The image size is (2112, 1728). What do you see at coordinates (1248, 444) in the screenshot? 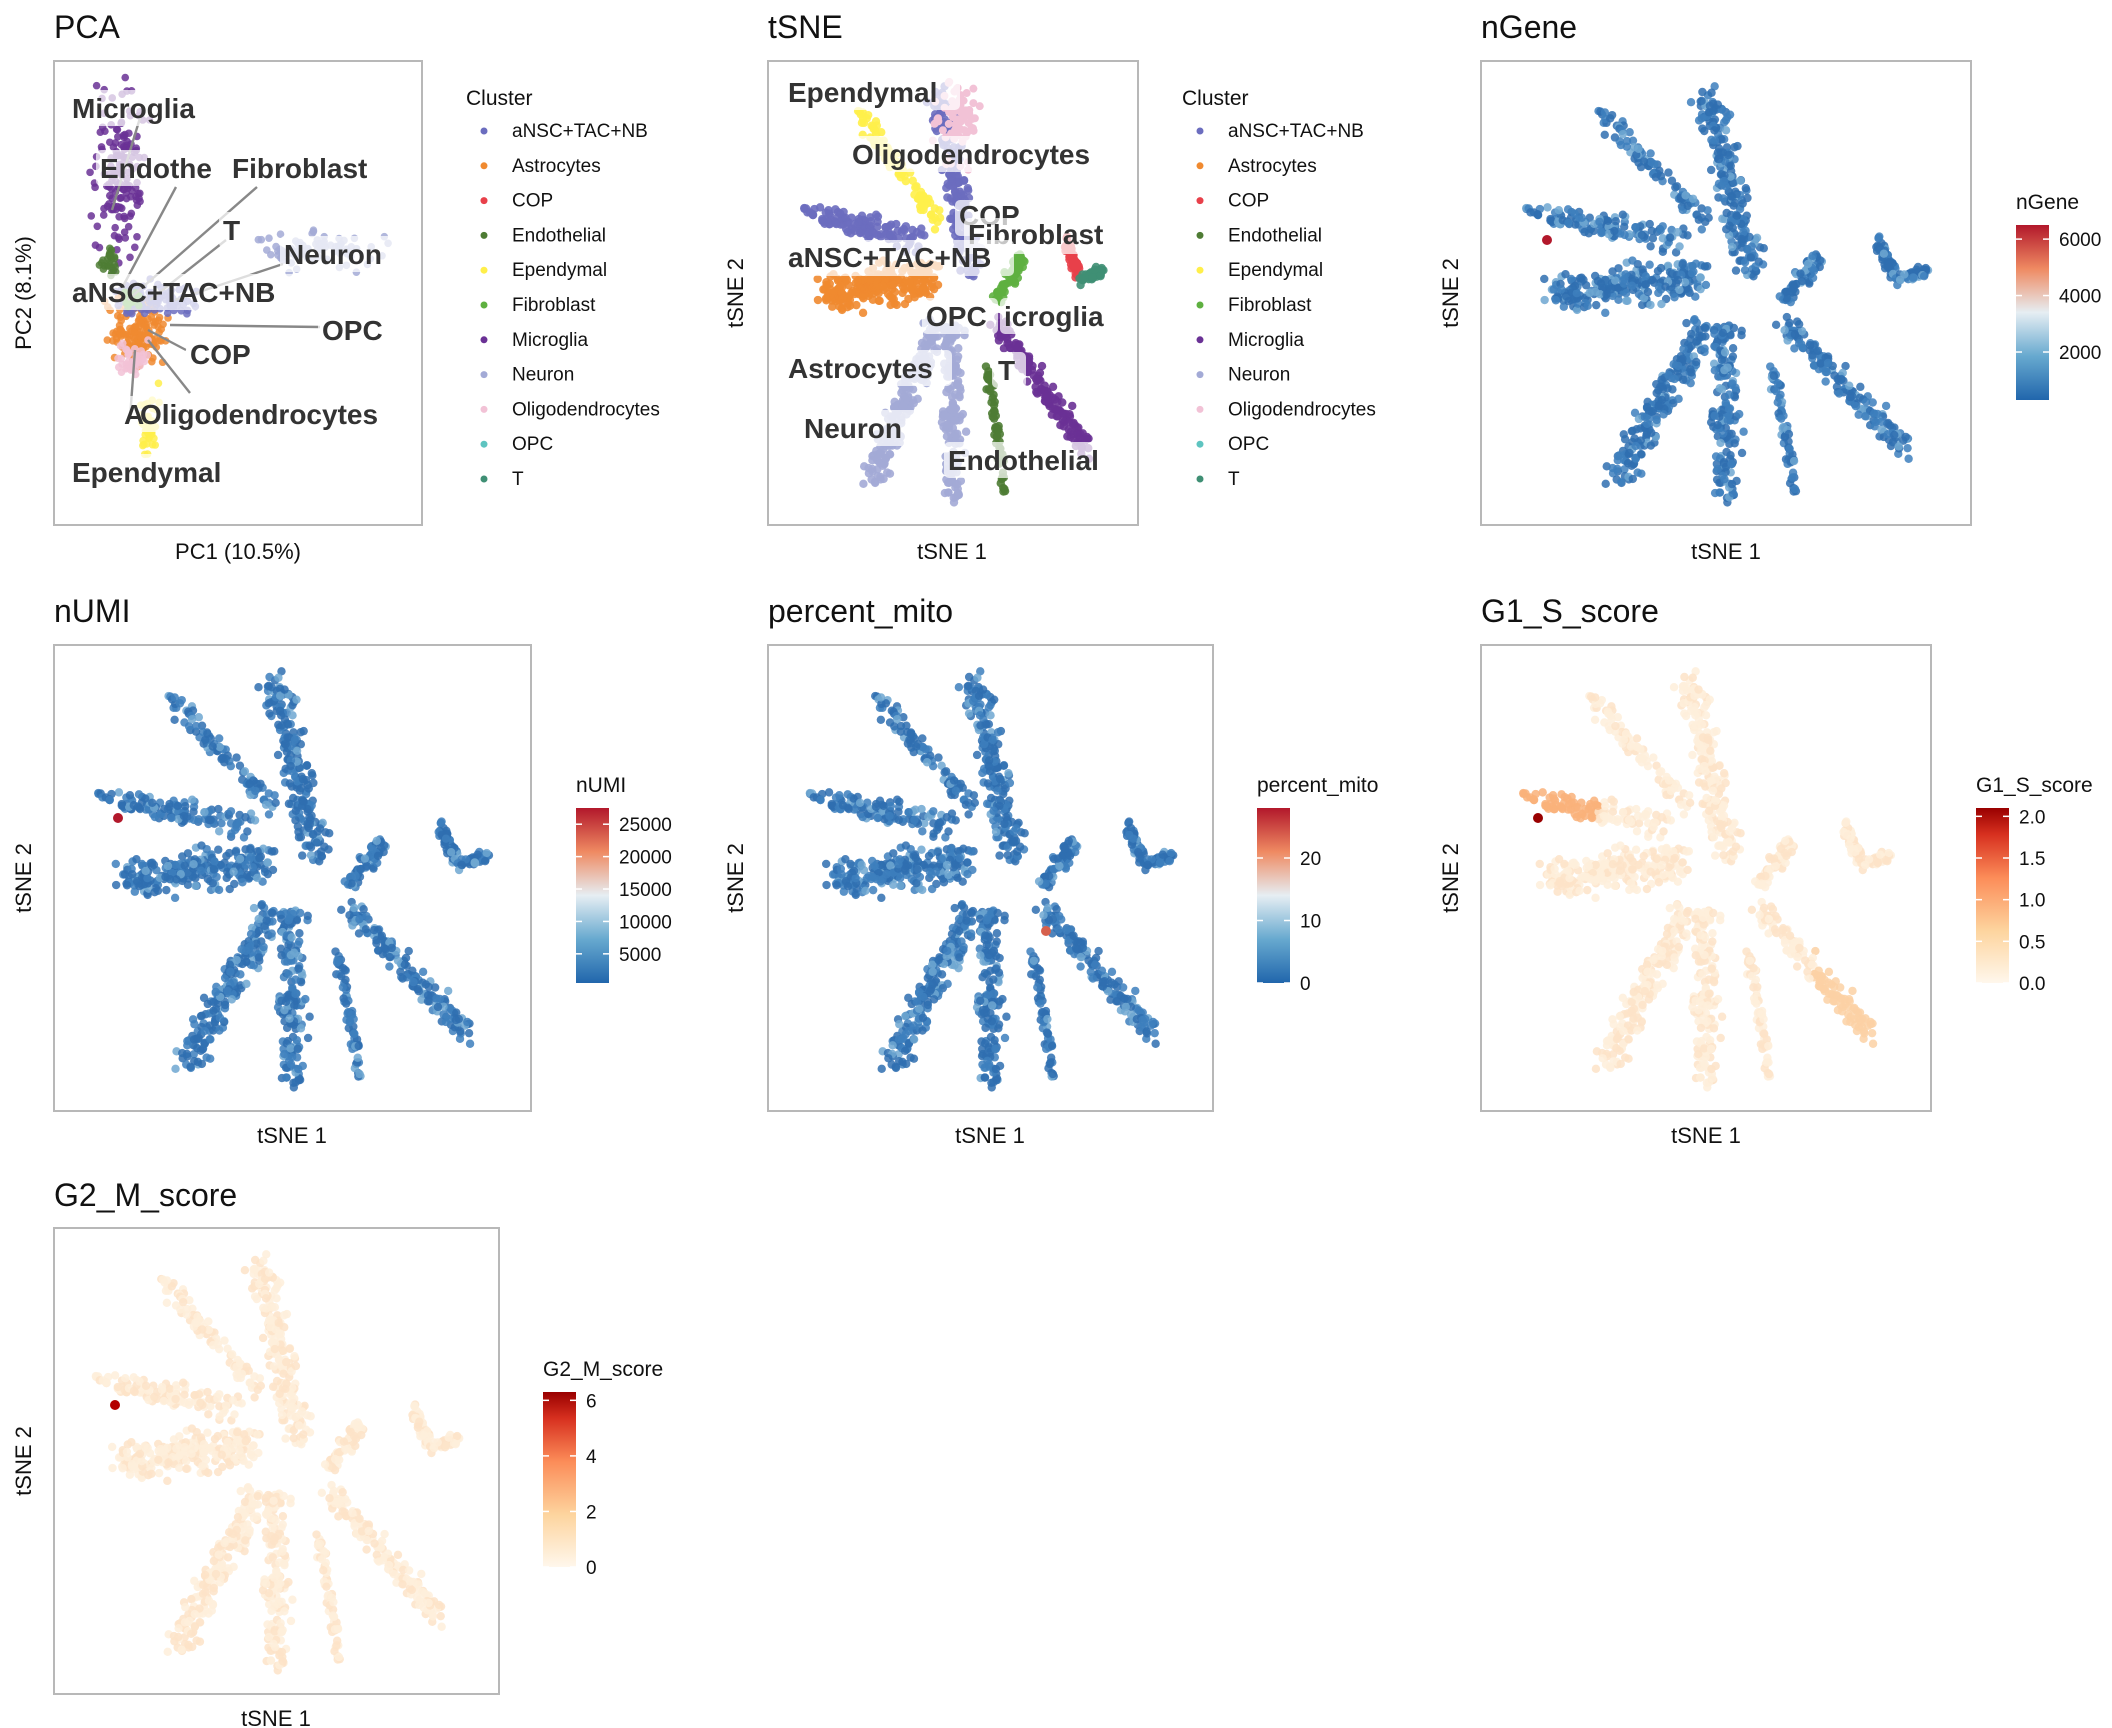
I see `legend-label: OPC` at bounding box center [1248, 444].